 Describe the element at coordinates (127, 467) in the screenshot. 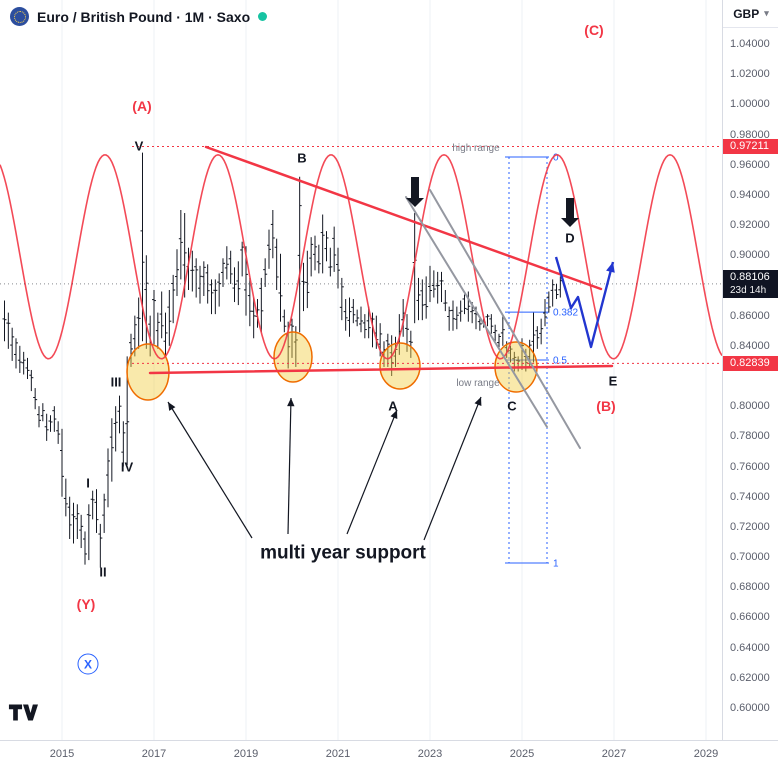

I see `label-wave-IV: IV` at that location.